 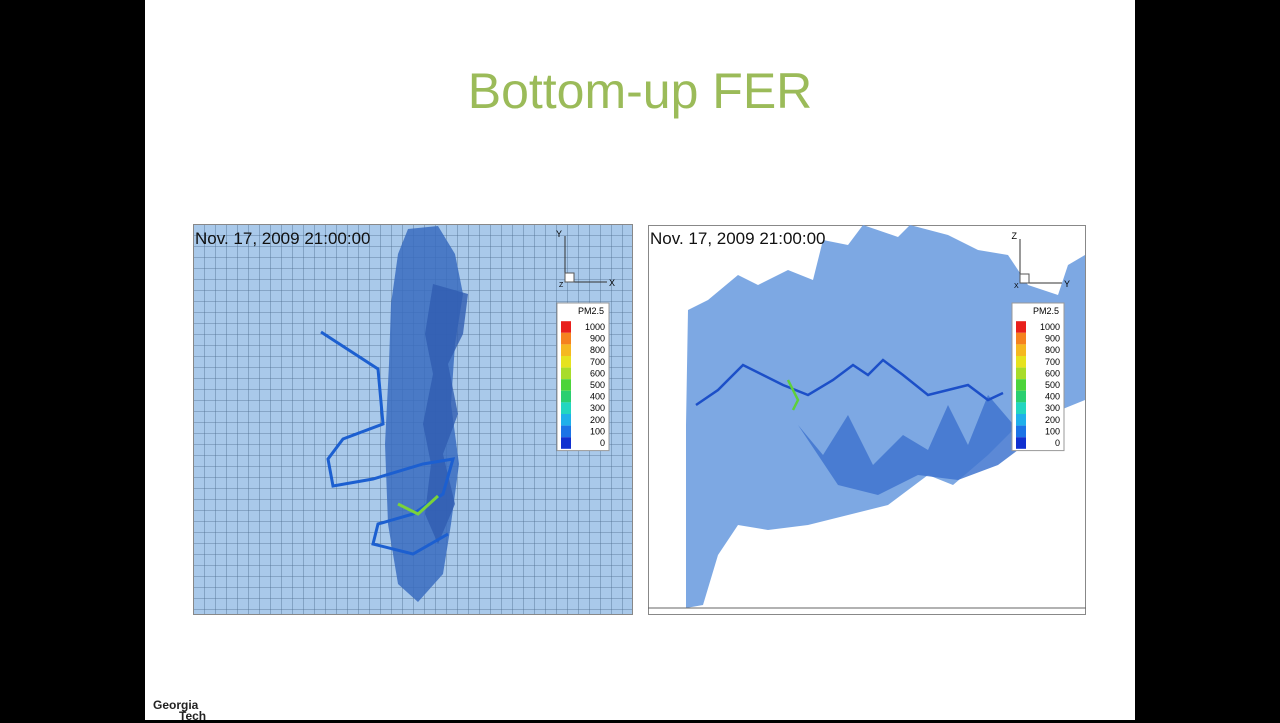 What do you see at coordinates (640, 91) in the screenshot?
I see `slide-title: Bottom-up FER` at bounding box center [640, 91].